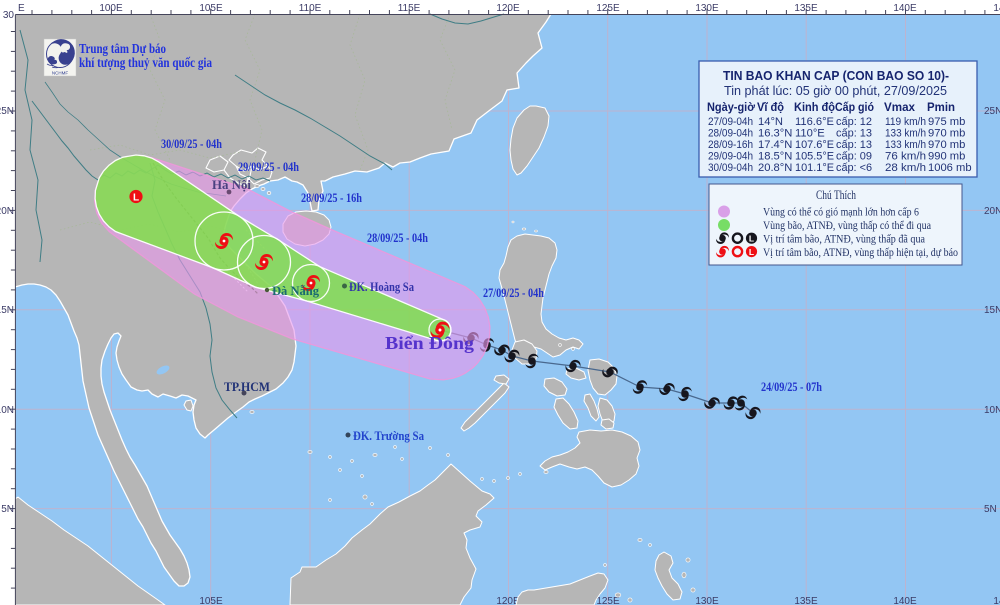 This screenshot has width=1000, height=605. I want to click on svg-text: 107.6°E, so click(814, 145).